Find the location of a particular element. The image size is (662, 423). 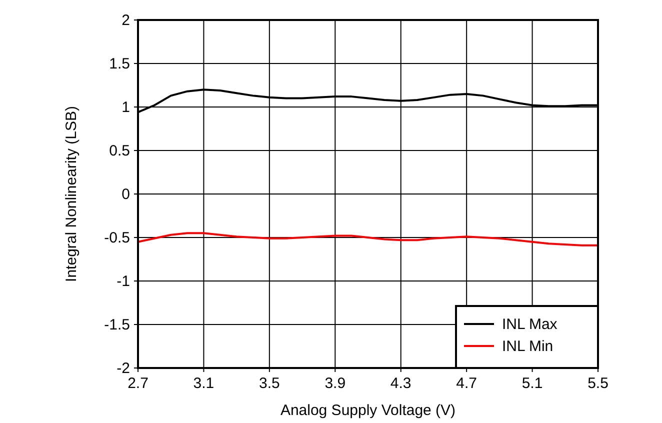

x-tick-label: 5.5 is located at coordinates (598, 383).